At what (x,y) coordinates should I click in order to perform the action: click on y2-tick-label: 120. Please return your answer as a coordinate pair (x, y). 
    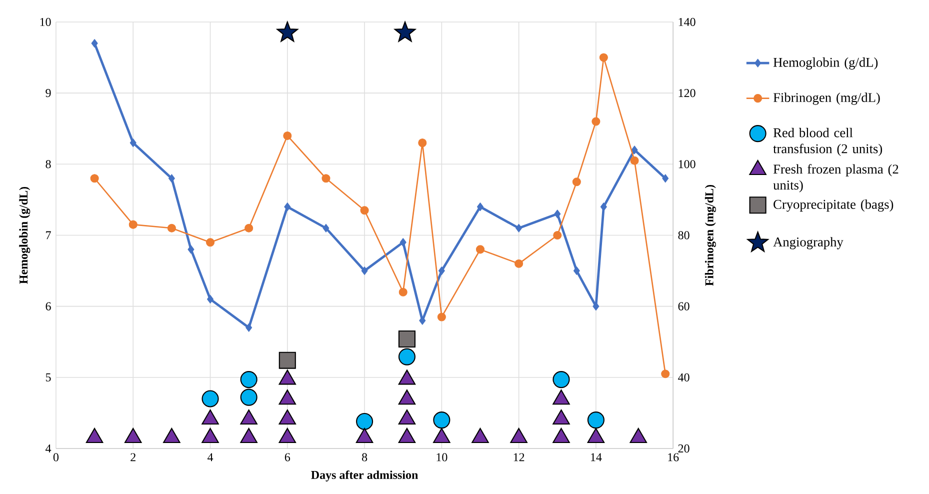
    Looking at the image, I should click on (687, 92).